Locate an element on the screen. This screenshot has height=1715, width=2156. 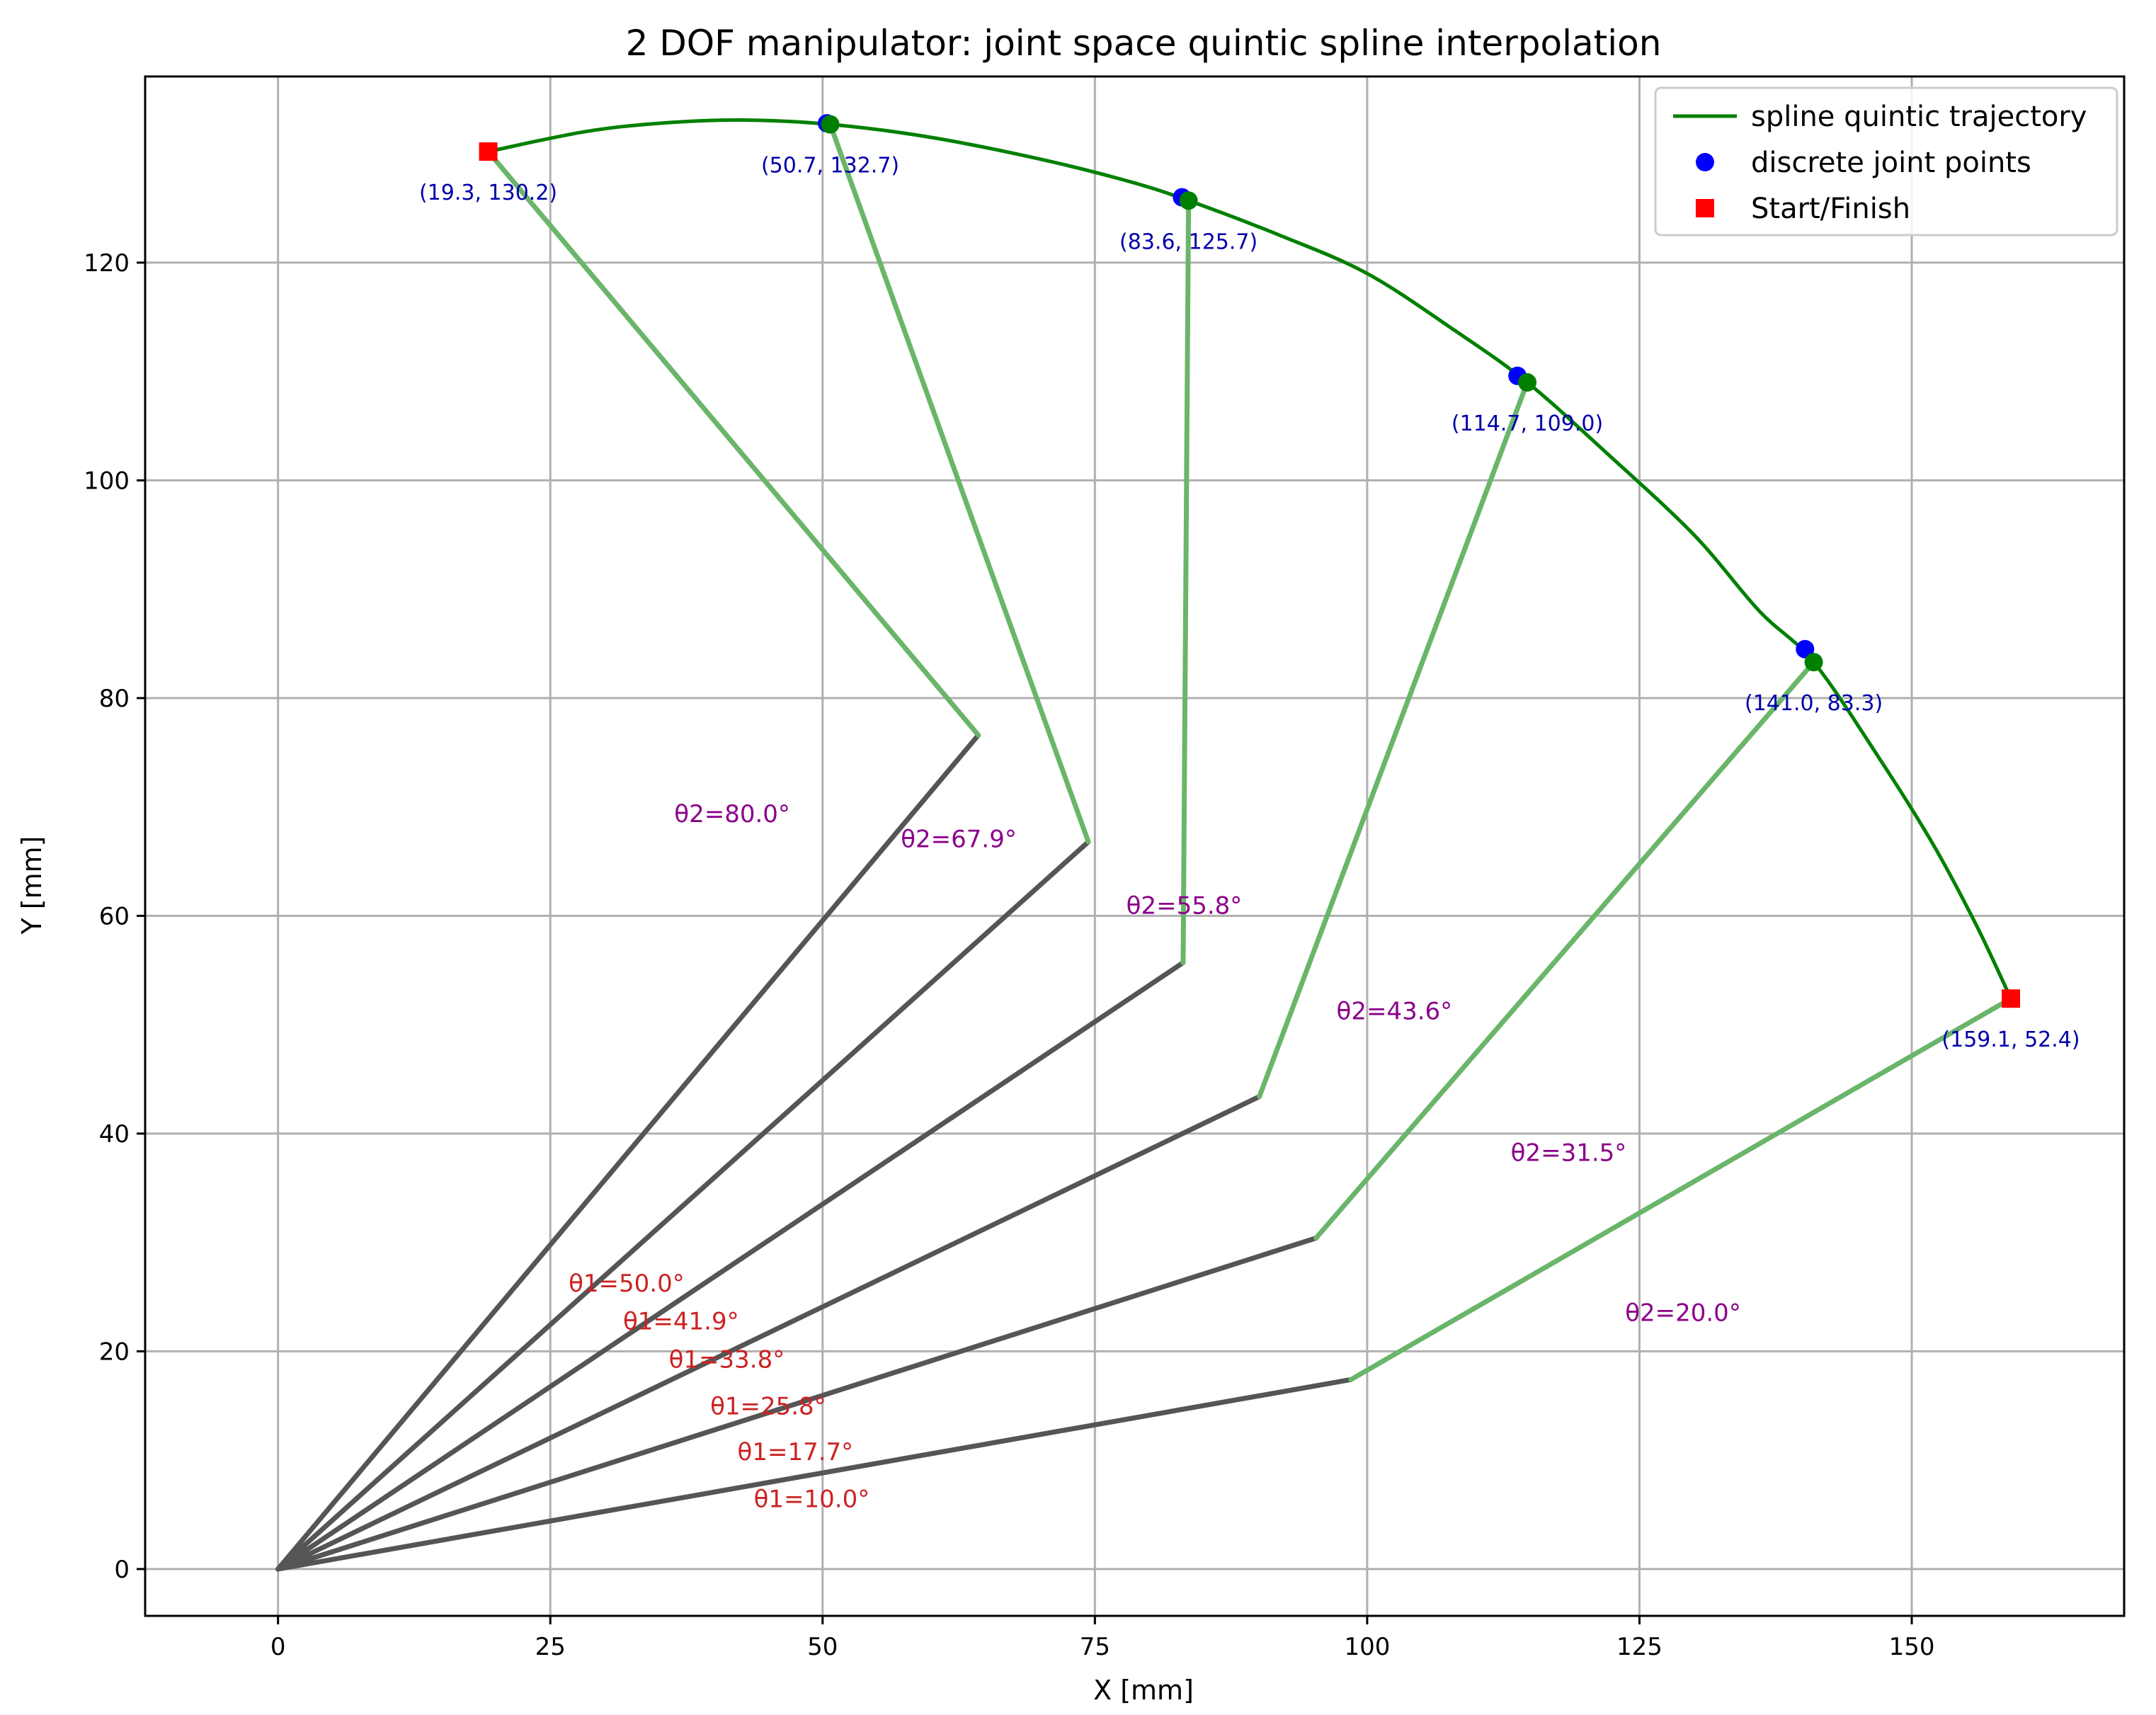
y-tick-label: 20 is located at coordinates (115, 1352).